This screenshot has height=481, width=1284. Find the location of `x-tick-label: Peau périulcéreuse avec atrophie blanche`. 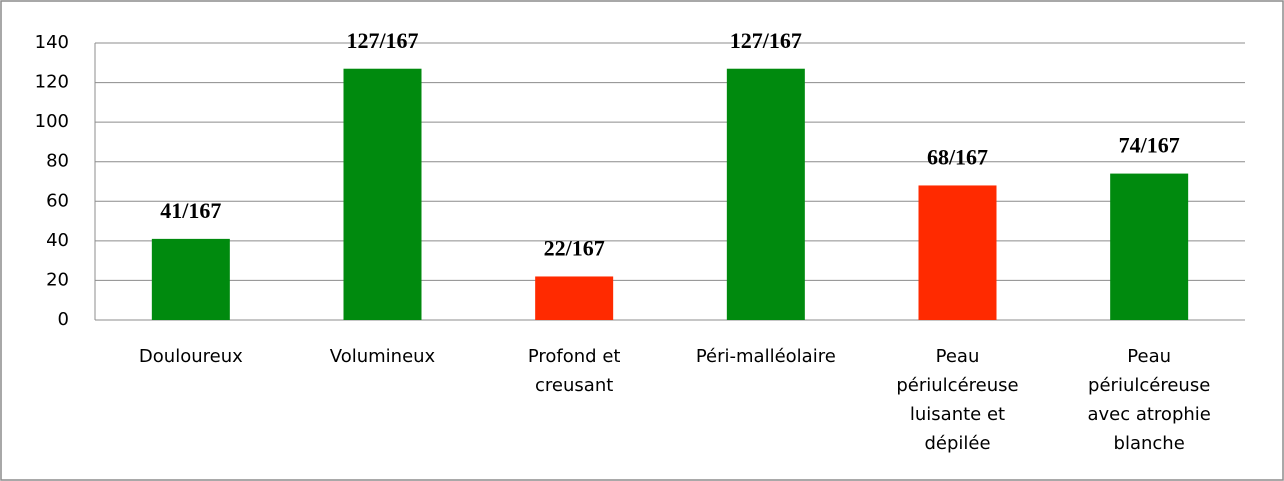

x-tick-label: Peau périulcéreuse avec atrophie blanche is located at coordinates (1148, 400).